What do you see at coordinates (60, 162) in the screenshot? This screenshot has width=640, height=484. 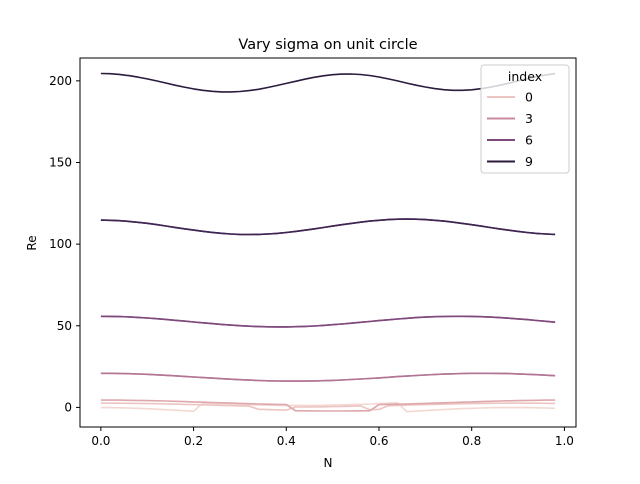 I see `y-tick-label: 150` at bounding box center [60, 162].